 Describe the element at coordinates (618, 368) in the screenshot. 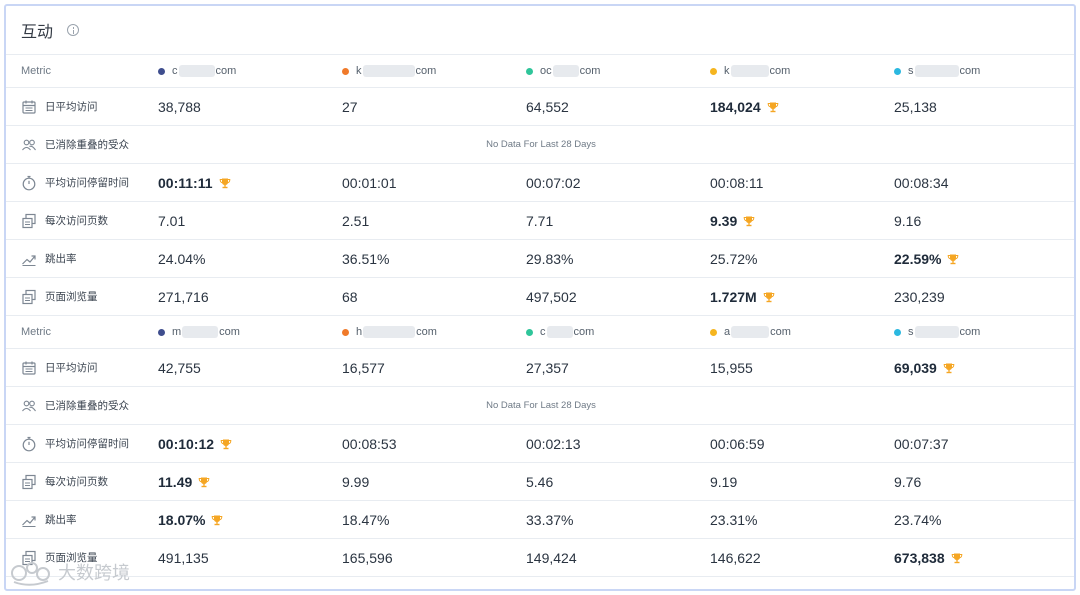

I see `metric-value-cell: 27,357` at that location.